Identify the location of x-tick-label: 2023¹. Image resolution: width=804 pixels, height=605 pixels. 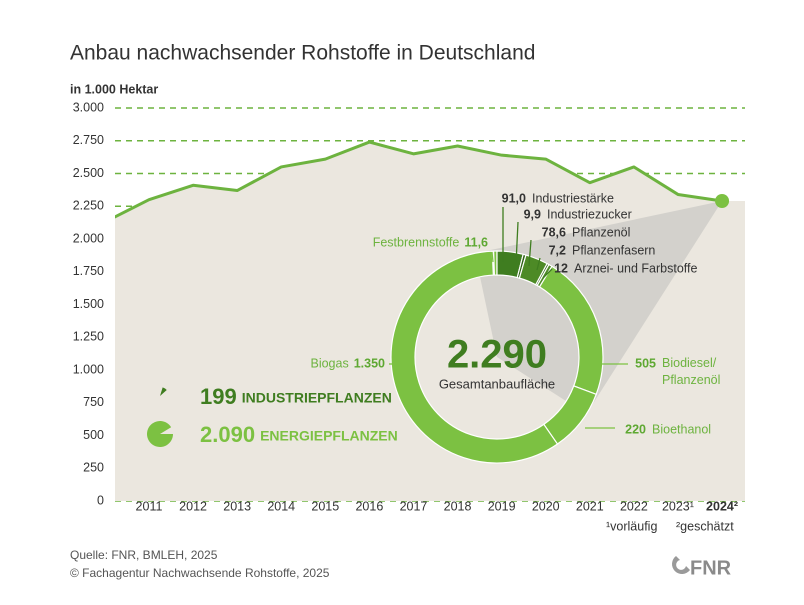
(678, 506).